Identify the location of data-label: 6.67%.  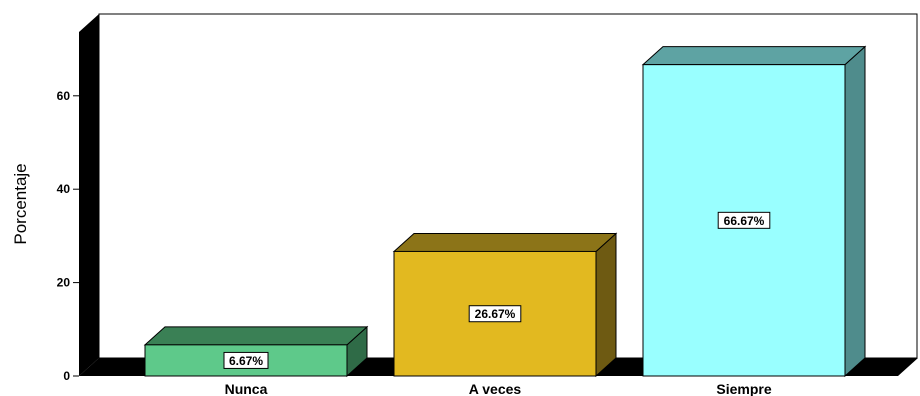
(246, 361).